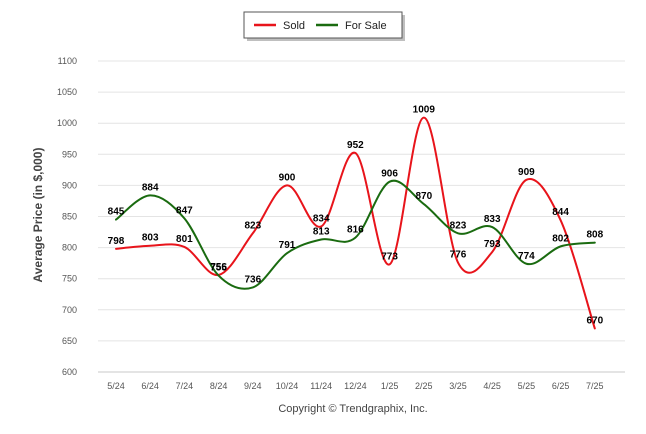 This screenshot has width=646, height=434. What do you see at coordinates (594, 320) in the screenshot?
I see `data-label-sold: 670` at bounding box center [594, 320].